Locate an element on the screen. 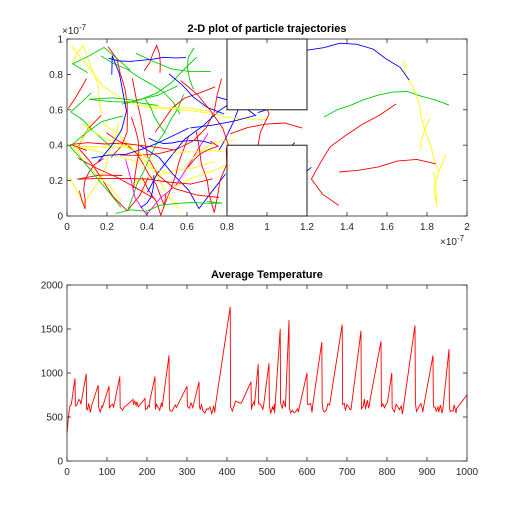  x-tick-label: 300 is located at coordinates (187, 472).